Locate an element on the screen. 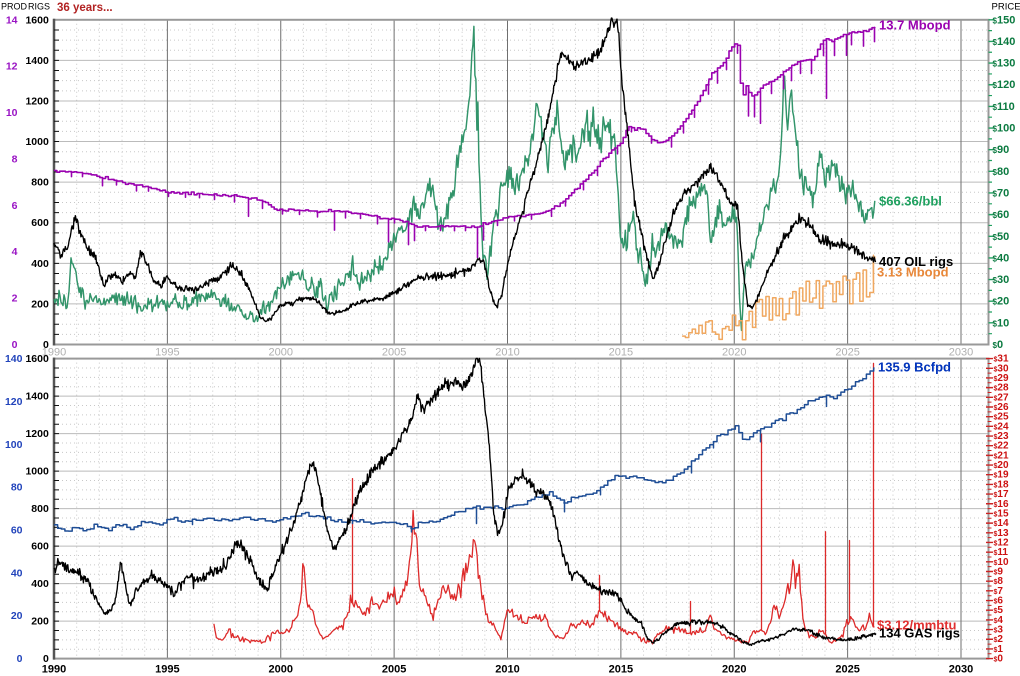  svg-text: $60 is located at coordinates (1001, 215).